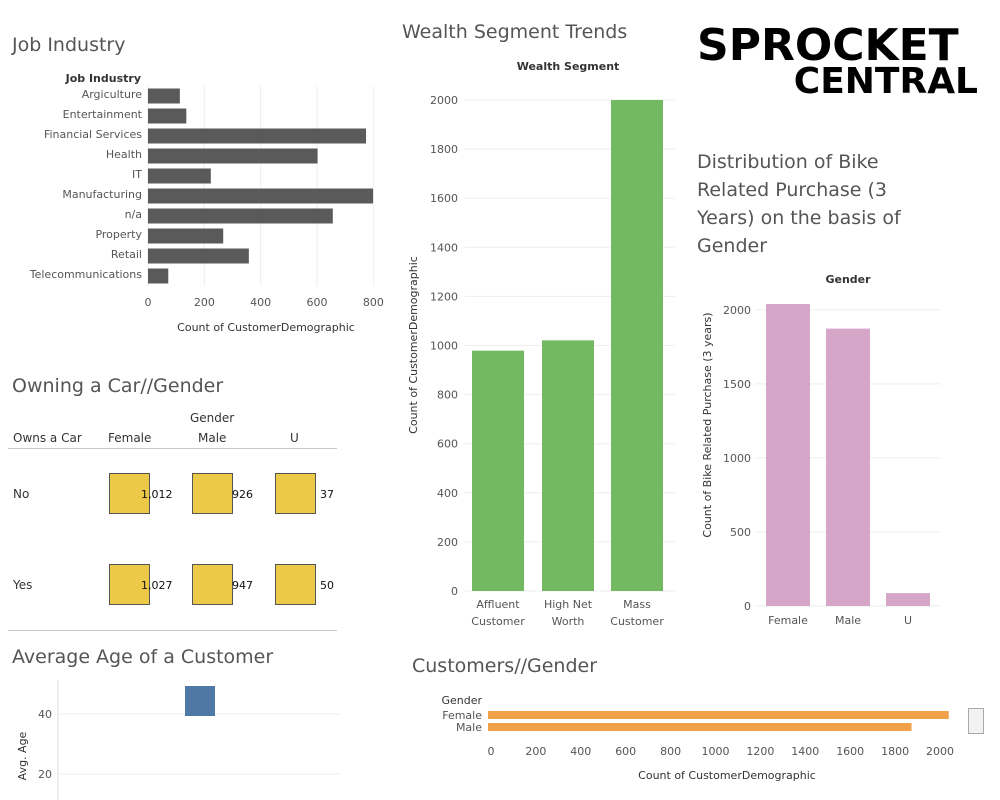  What do you see at coordinates (242, 494) in the screenshot?
I see `car-value-no-male: 926` at bounding box center [242, 494].